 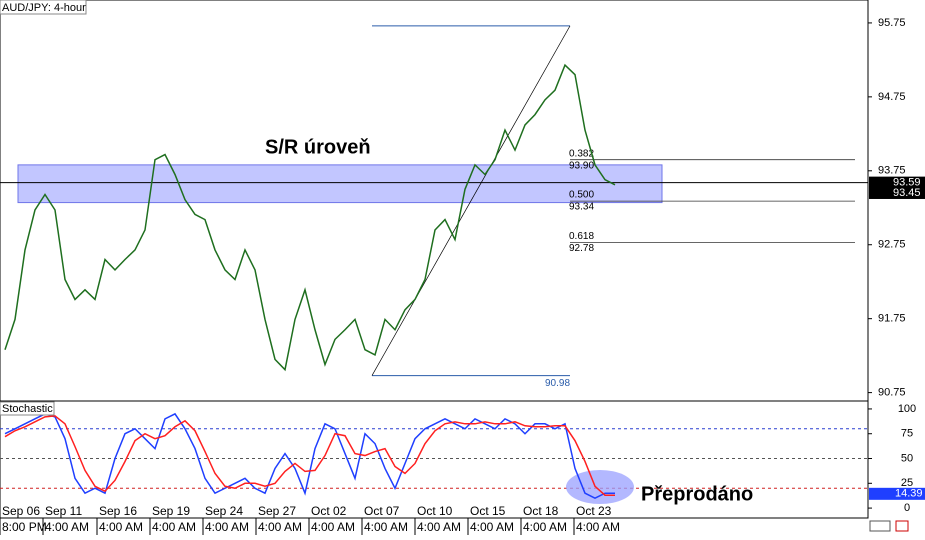 I want to click on x-tick-label: Oct 15, so click(x=488, y=511).